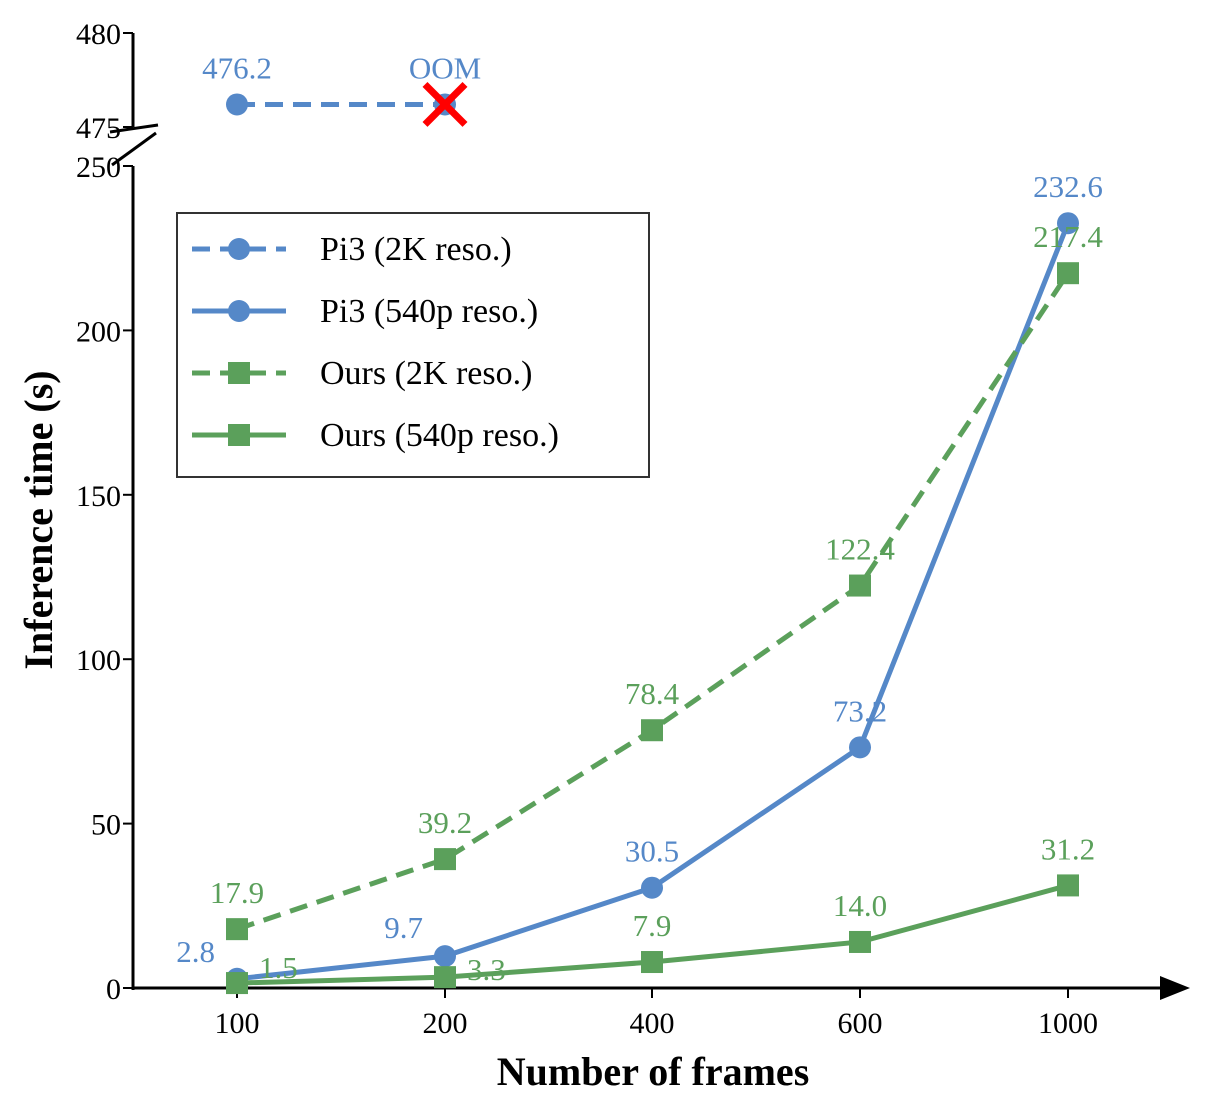 The height and width of the screenshot is (1118, 1207). I want to click on data-label: 232.6, so click(1068, 186).